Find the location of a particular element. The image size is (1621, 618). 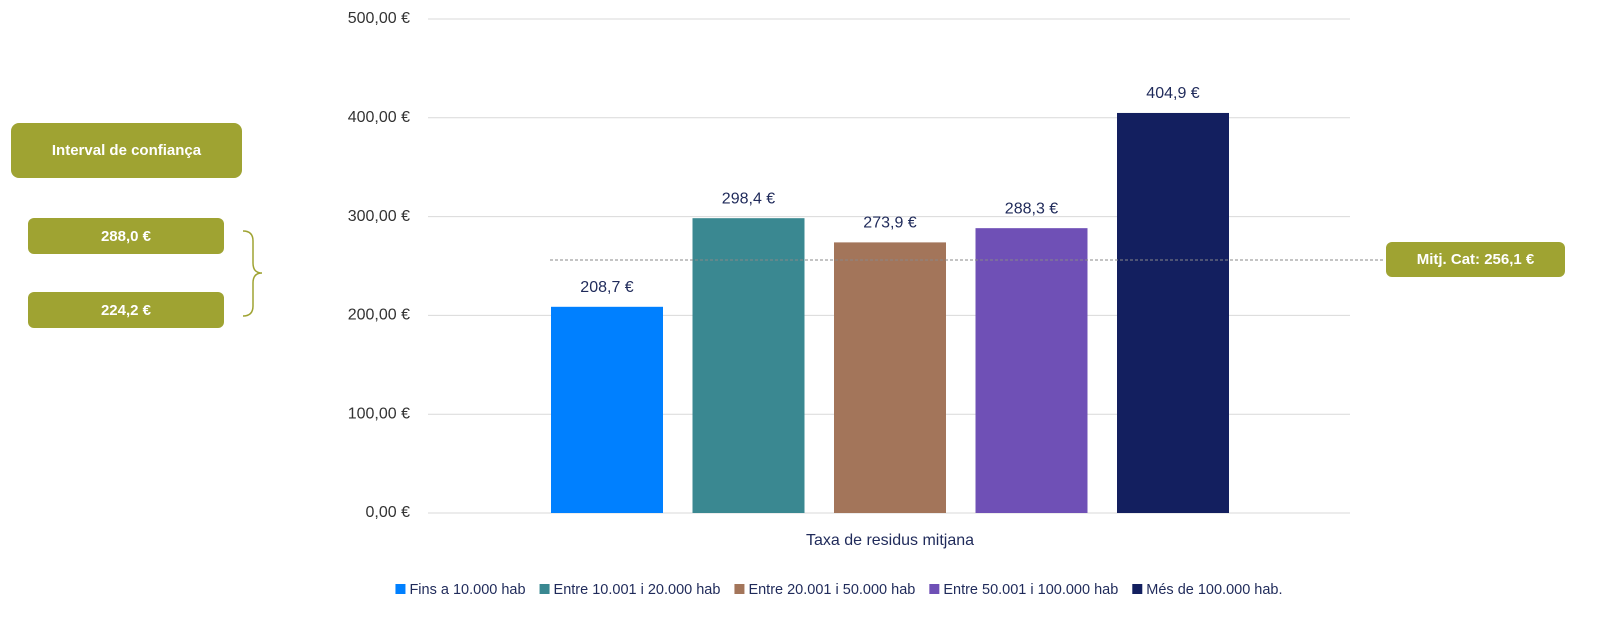

y-tick-label: 200,00 € is located at coordinates (379, 315).